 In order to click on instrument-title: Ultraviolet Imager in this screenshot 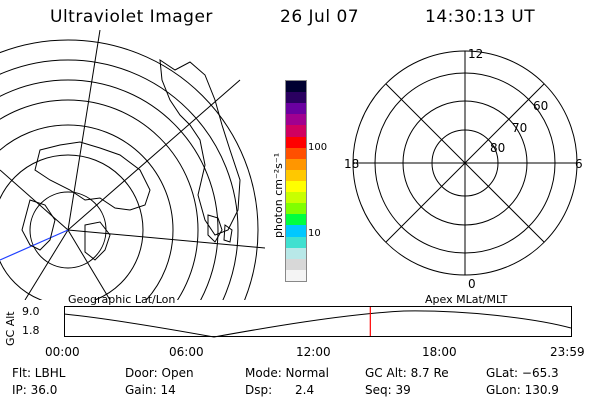, I will do `click(131, 17)`.